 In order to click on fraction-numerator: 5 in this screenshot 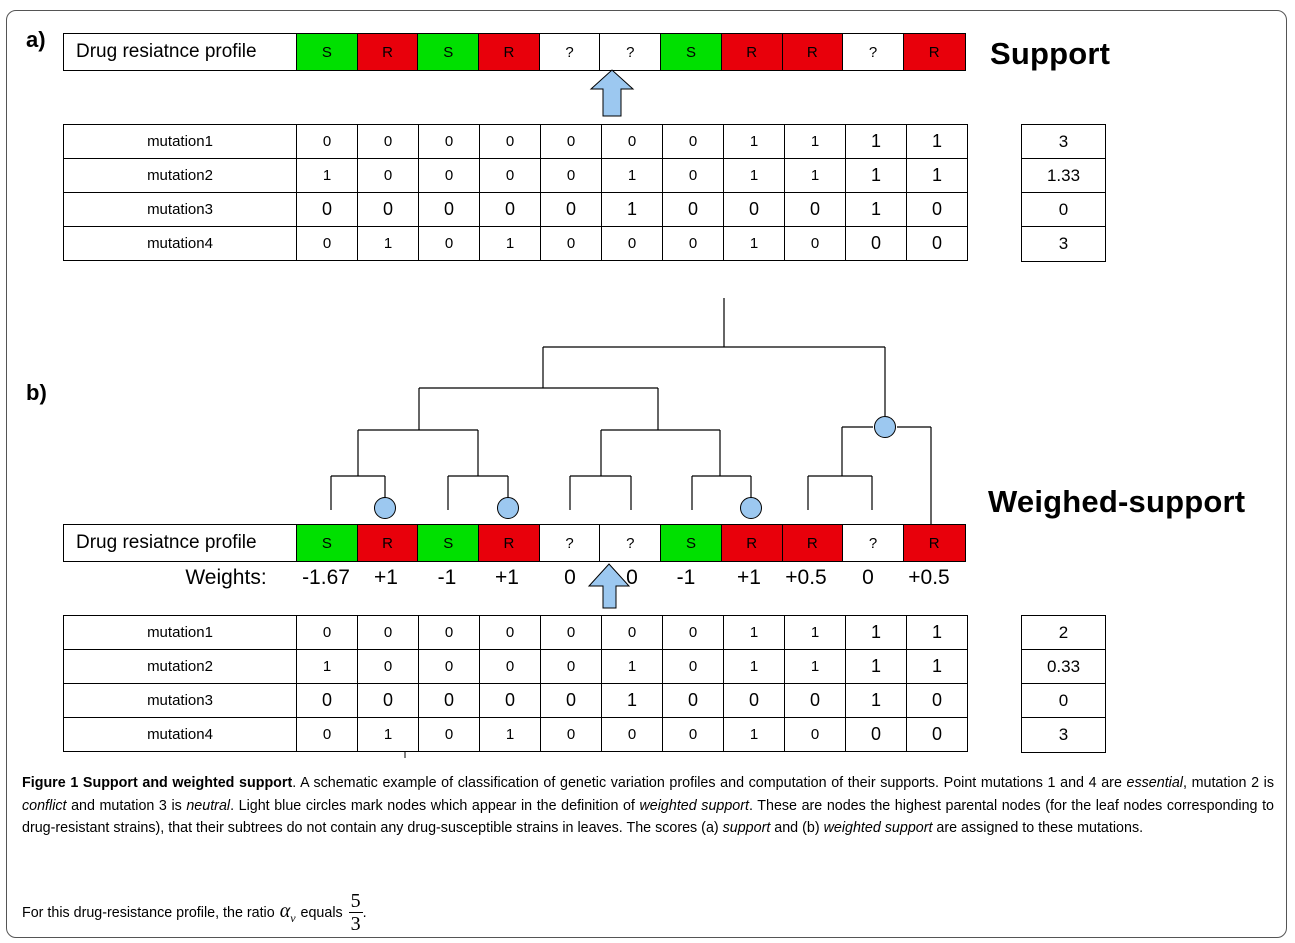, I will do `click(355, 901)`.